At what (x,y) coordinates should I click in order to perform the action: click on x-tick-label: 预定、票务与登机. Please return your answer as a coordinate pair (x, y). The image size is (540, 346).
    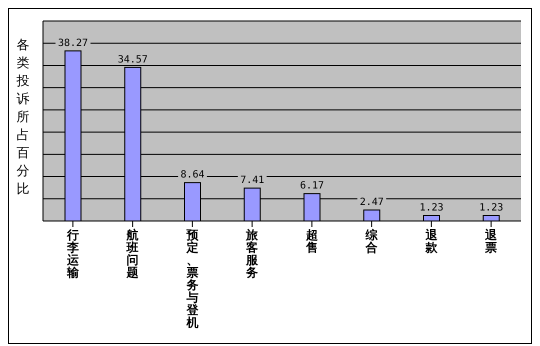
    Looking at the image, I should click on (192, 279).